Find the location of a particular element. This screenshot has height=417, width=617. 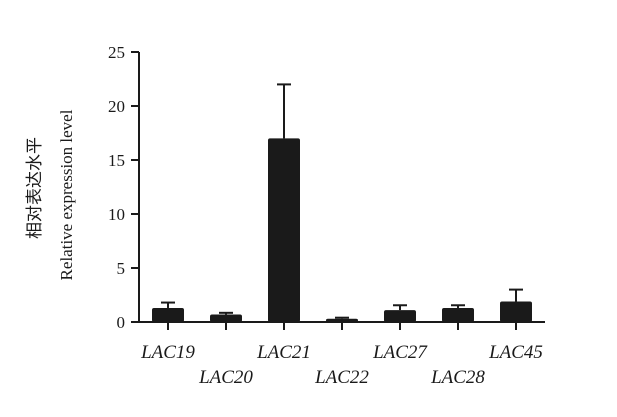

x-tick-label: LAC28 is located at coordinates (457, 377).